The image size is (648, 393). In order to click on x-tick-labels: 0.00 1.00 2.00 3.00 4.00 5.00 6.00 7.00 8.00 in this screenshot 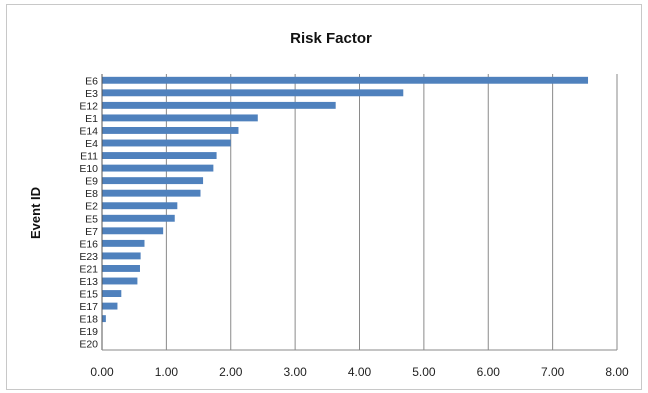, I will do `click(359, 372)`.